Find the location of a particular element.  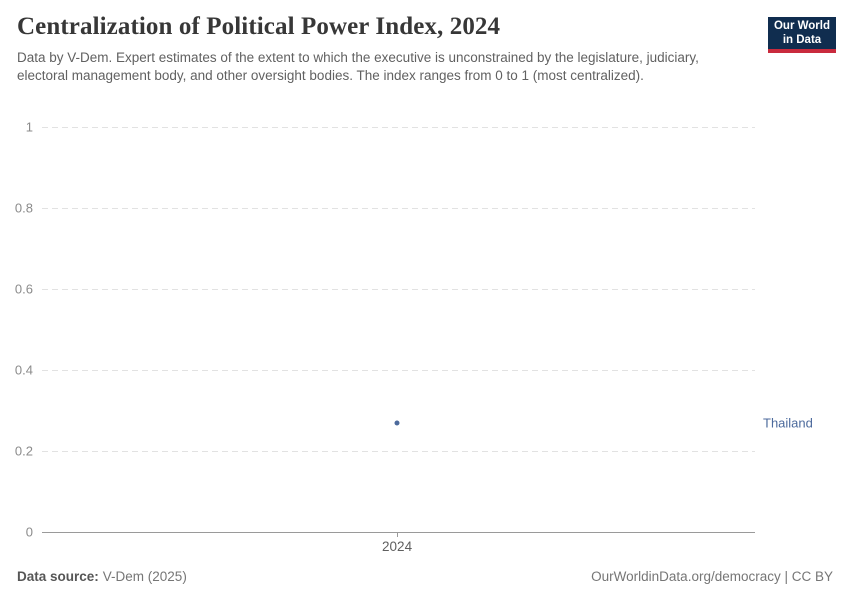

entity-label-thailand: Thailand is located at coordinates (788, 423).